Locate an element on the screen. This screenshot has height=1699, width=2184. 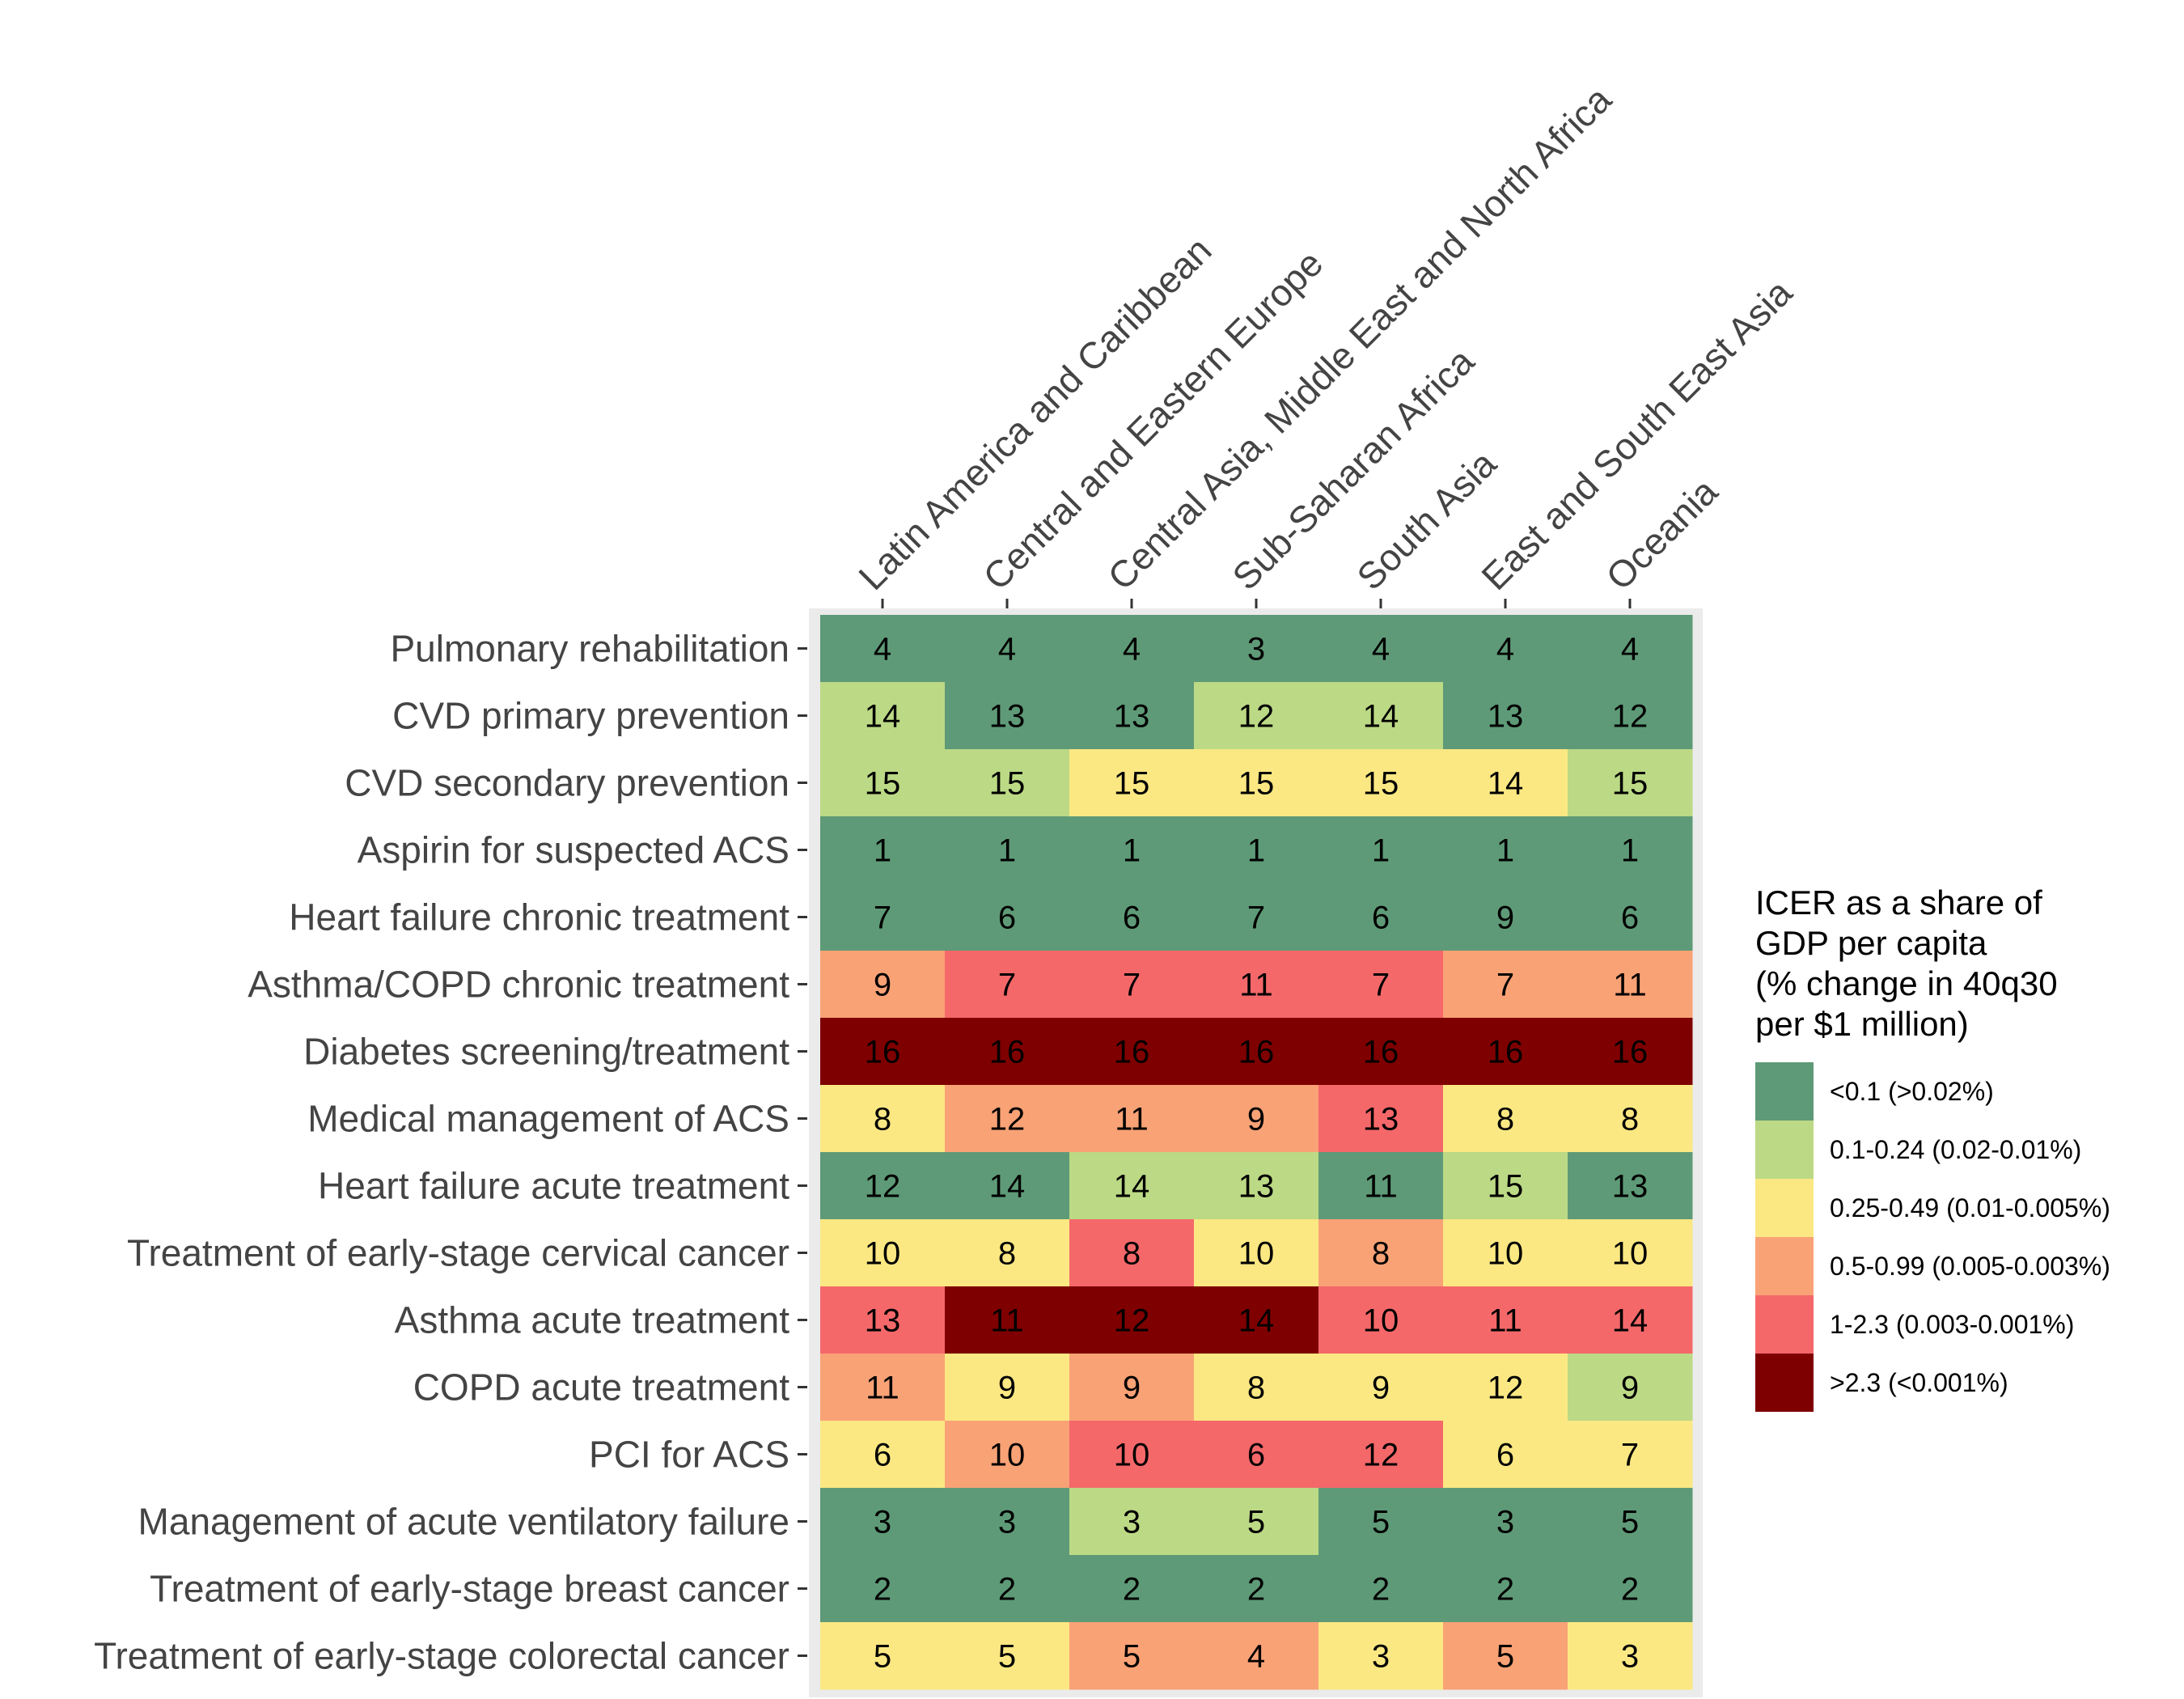
row-label: Management of acute ventilatory failure is located at coordinates (463, 1522).